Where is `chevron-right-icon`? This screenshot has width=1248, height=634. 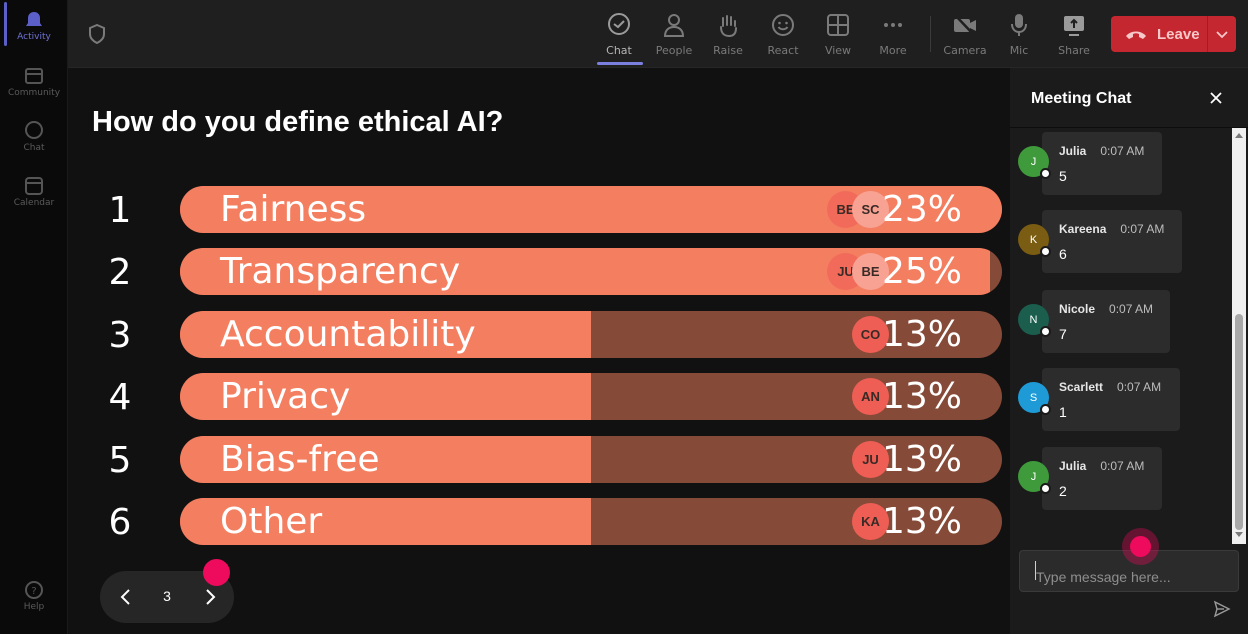
chevron-right-icon is located at coordinates (210, 597).